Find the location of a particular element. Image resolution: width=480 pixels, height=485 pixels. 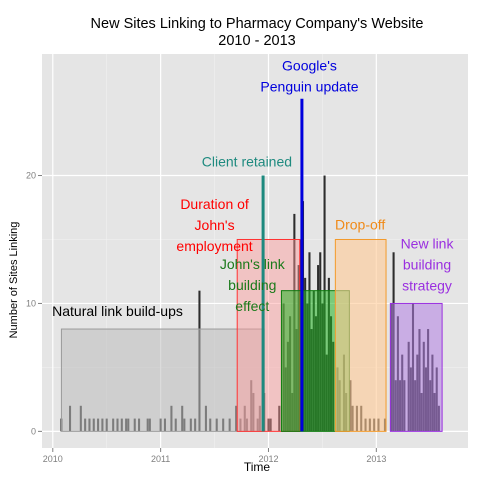

chart-title-line-2: 2010 - 2013 is located at coordinates (256, 41).